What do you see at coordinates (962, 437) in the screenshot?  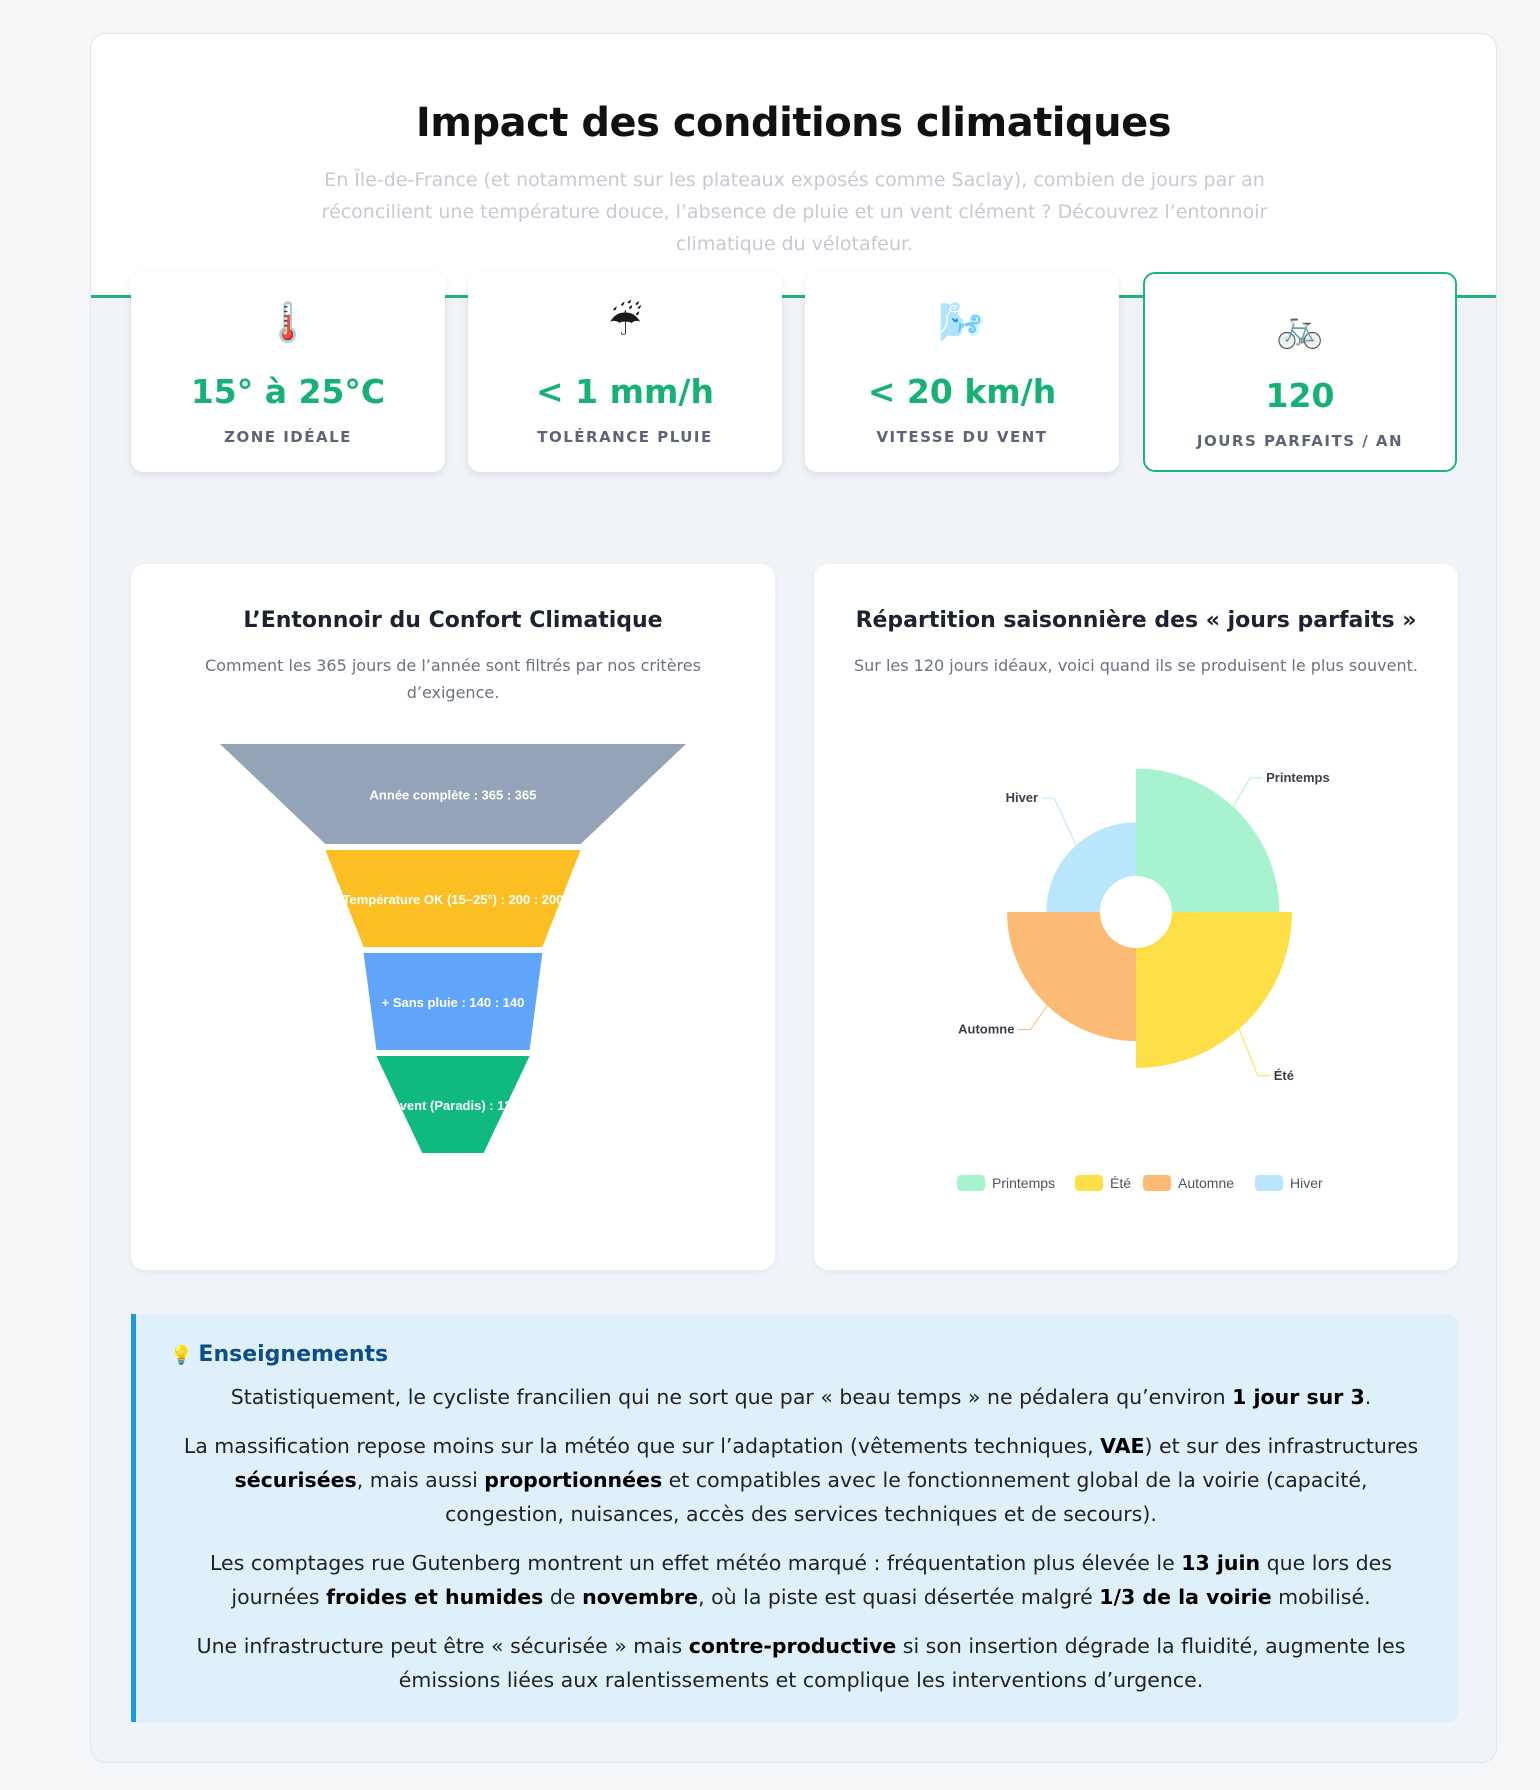 I see `kpi-label: VITESSE DU VENT` at bounding box center [962, 437].